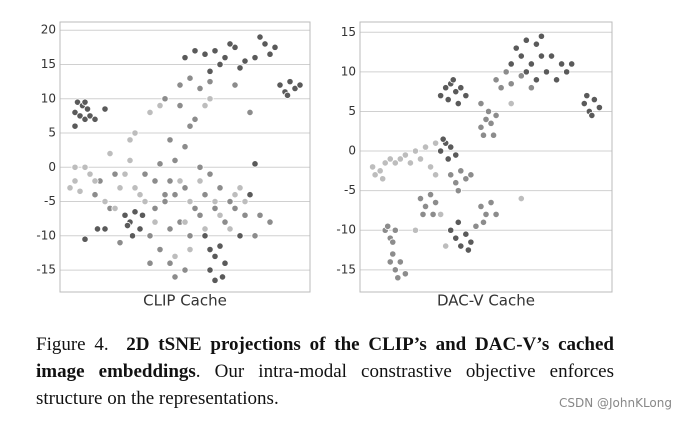 The image size is (686, 422). What do you see at coordinates (352, 151) in the screenshot?
I see `y-tick-label: 0` at bounding box center [352, 151].